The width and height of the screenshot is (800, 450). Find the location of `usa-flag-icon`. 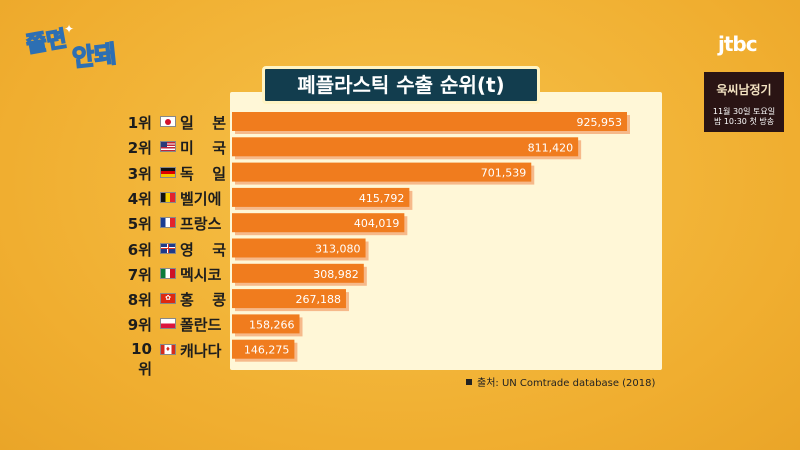

usa-flag-icon is located at coordinates (168, 147).